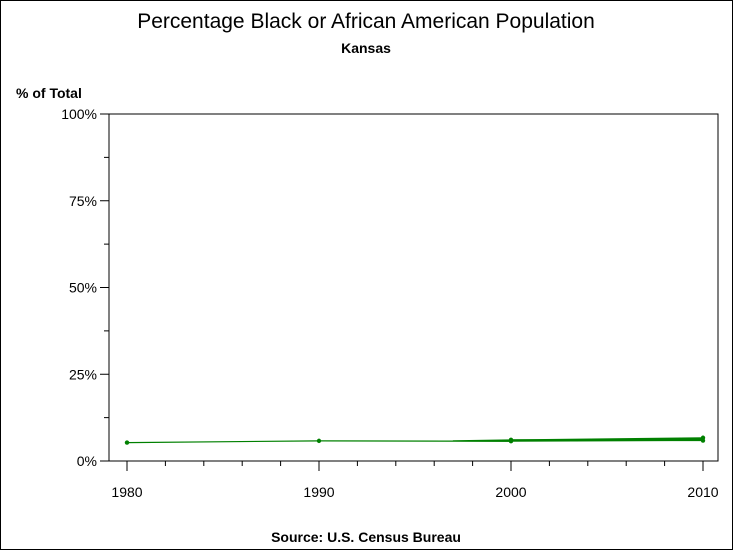  Describe the element at coordinates (578, 439) in the screenshot. I see `series-band` at that location.